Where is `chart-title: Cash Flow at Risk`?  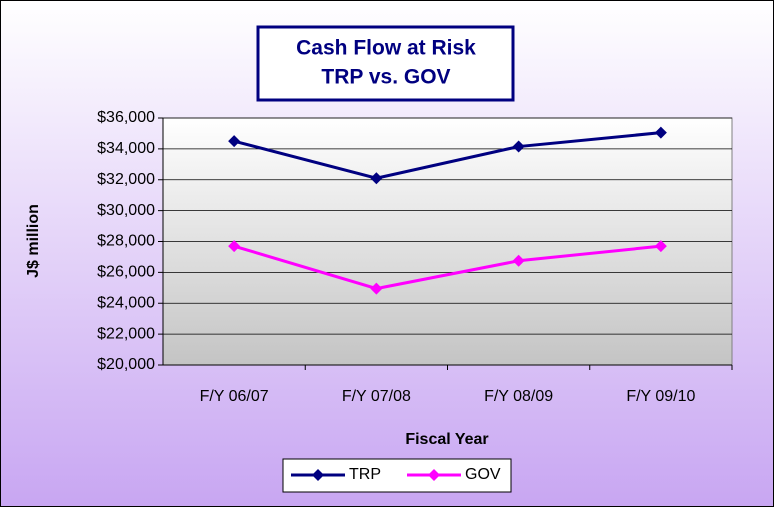
chart-title: Cash Flow at Risk is located at coordinates (386, 48).